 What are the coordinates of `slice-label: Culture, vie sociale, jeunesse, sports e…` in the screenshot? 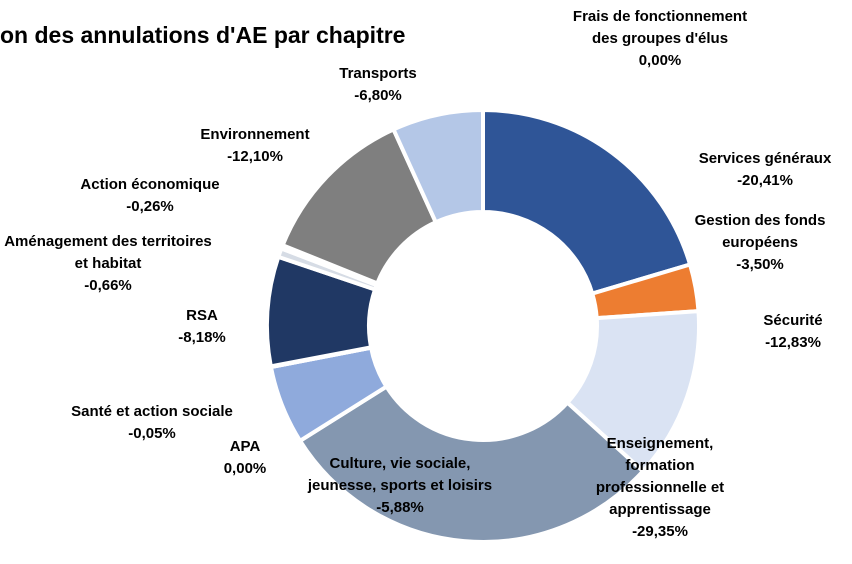 It's located at (400, 486).